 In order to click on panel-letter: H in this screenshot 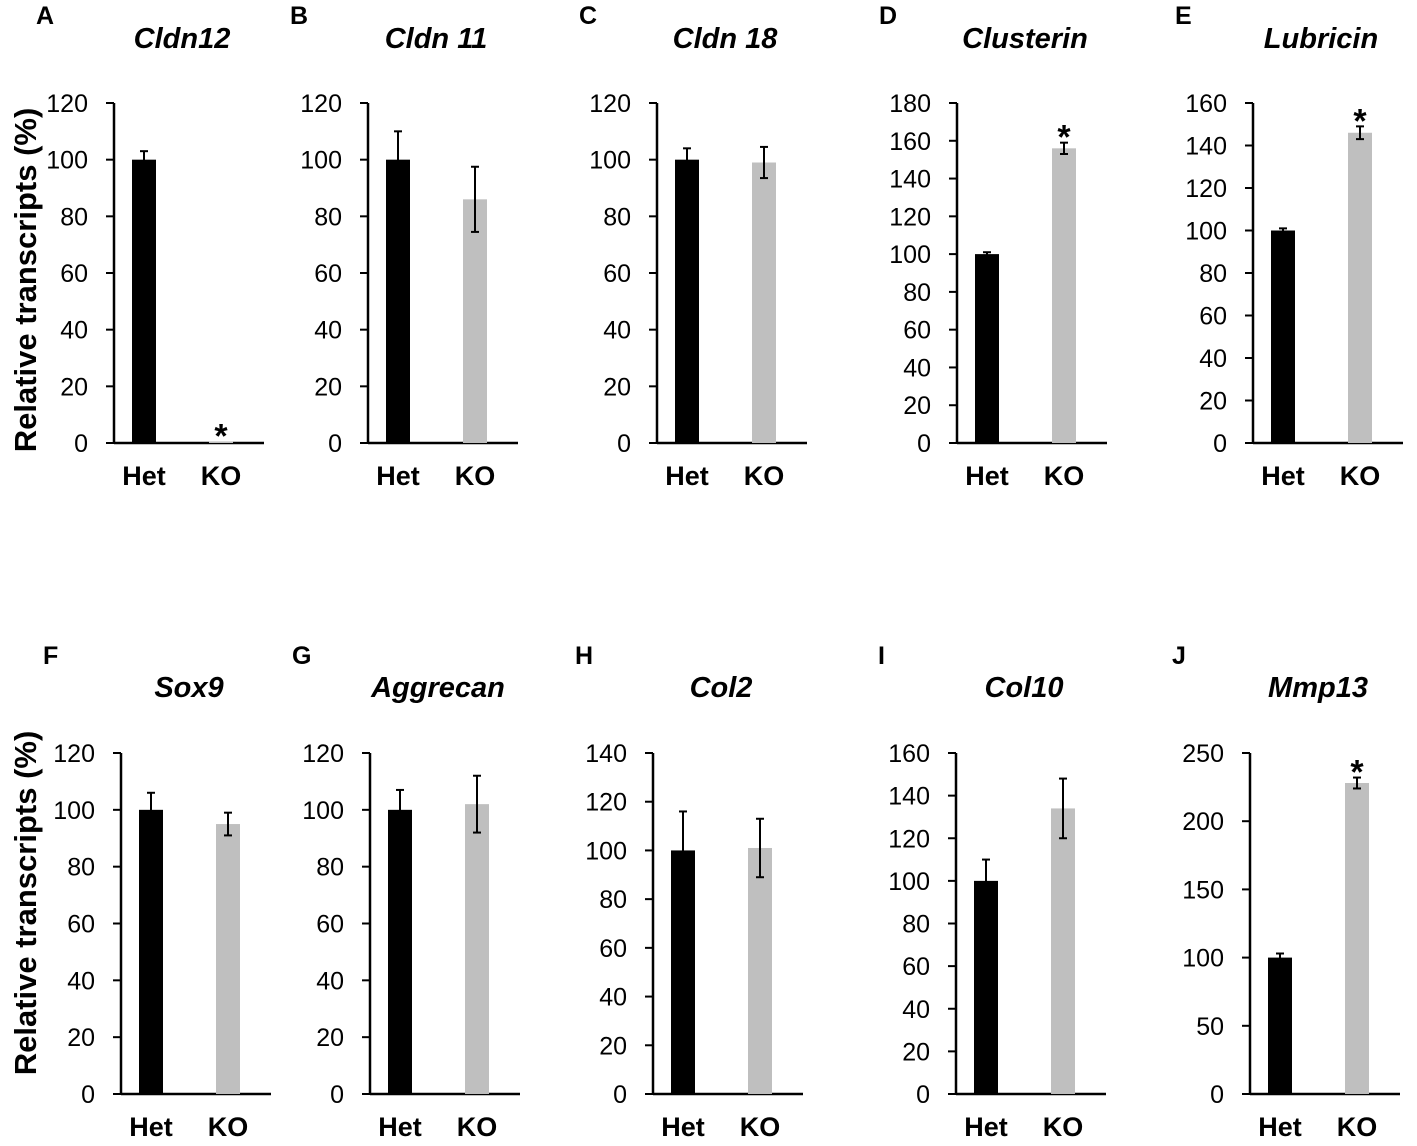, I will do `click(584, 656)`.